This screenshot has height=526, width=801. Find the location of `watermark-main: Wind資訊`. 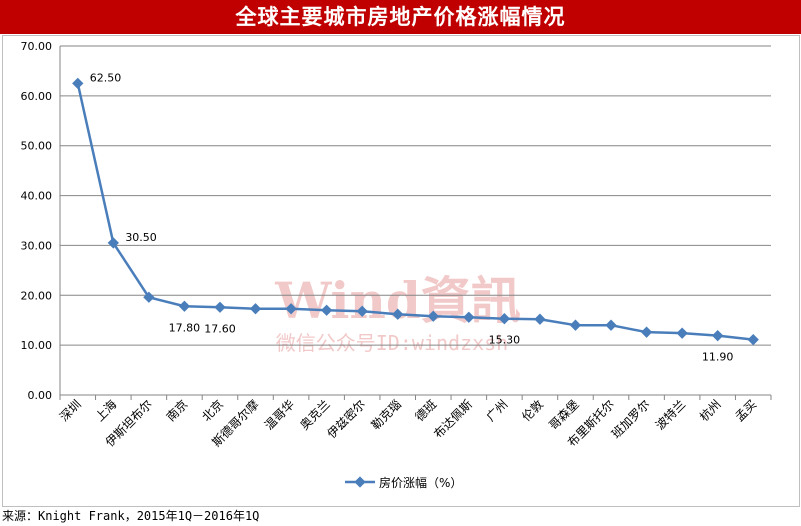

watermark-main: Wind資訊 is located at coordinates (397, 300).